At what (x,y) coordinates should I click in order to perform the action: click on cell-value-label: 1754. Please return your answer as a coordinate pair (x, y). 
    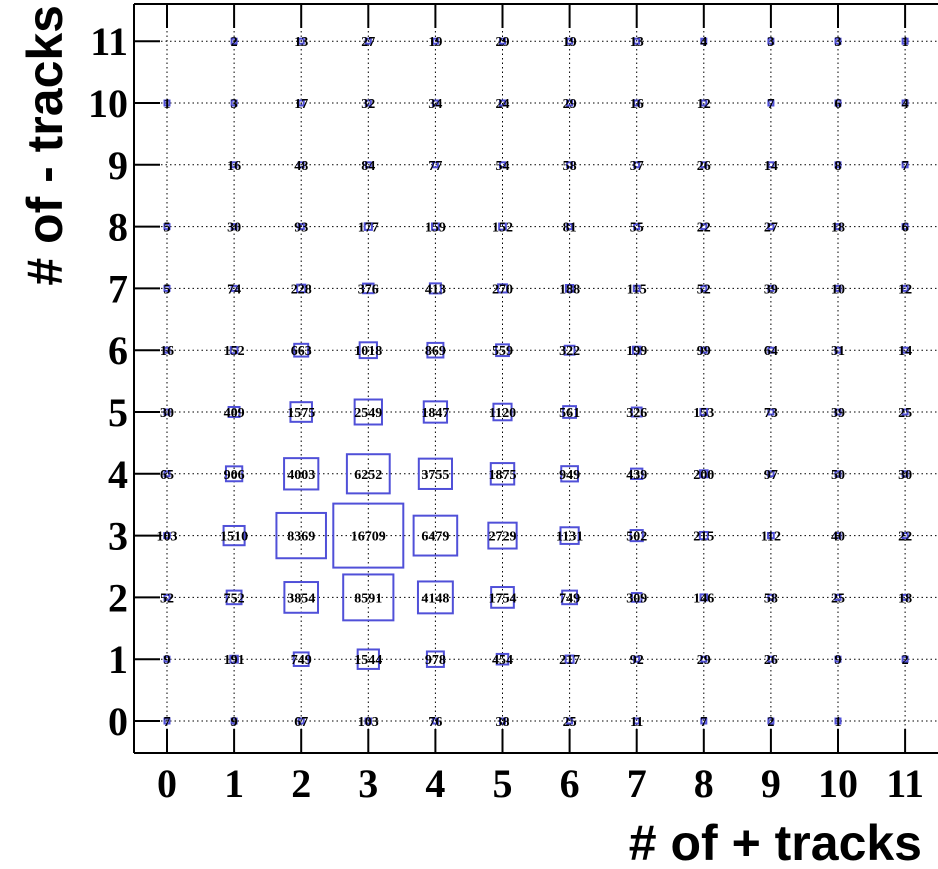
    Looking at the image, I should click on (503, 598).